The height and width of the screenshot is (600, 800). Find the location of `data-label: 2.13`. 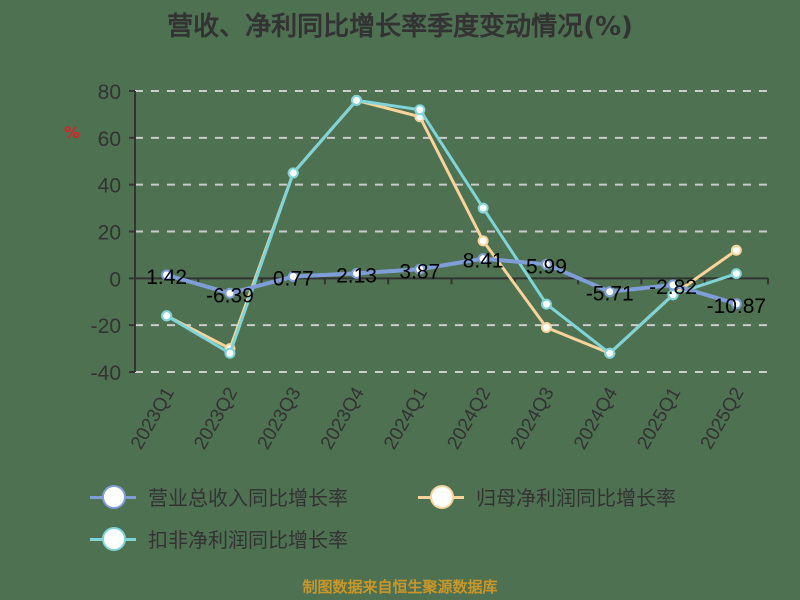

data-label: 2.13 is located at coordinates (356, 275).